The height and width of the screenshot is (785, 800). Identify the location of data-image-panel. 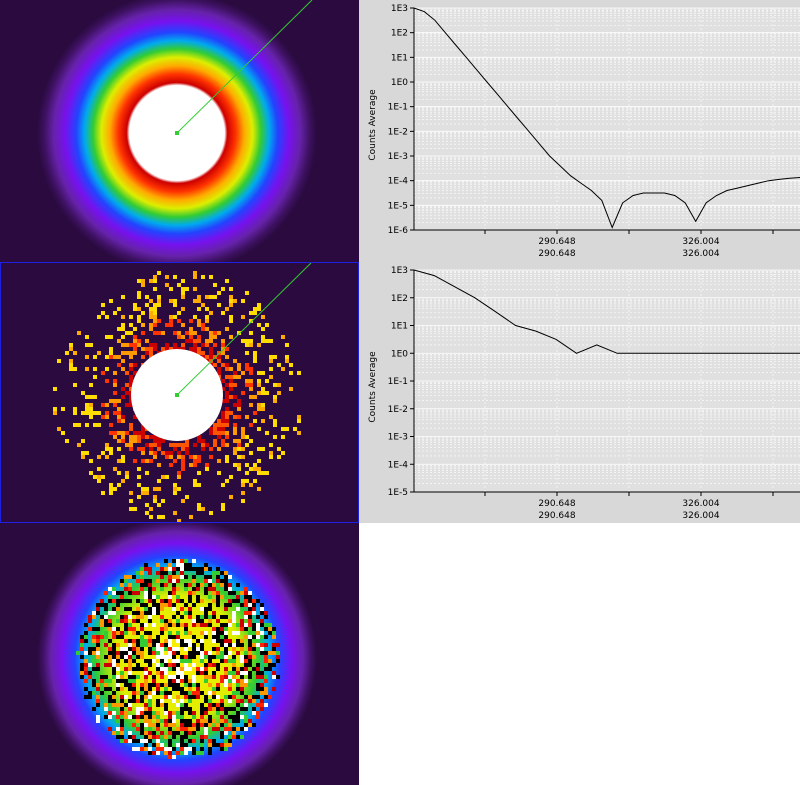
(179, 392).